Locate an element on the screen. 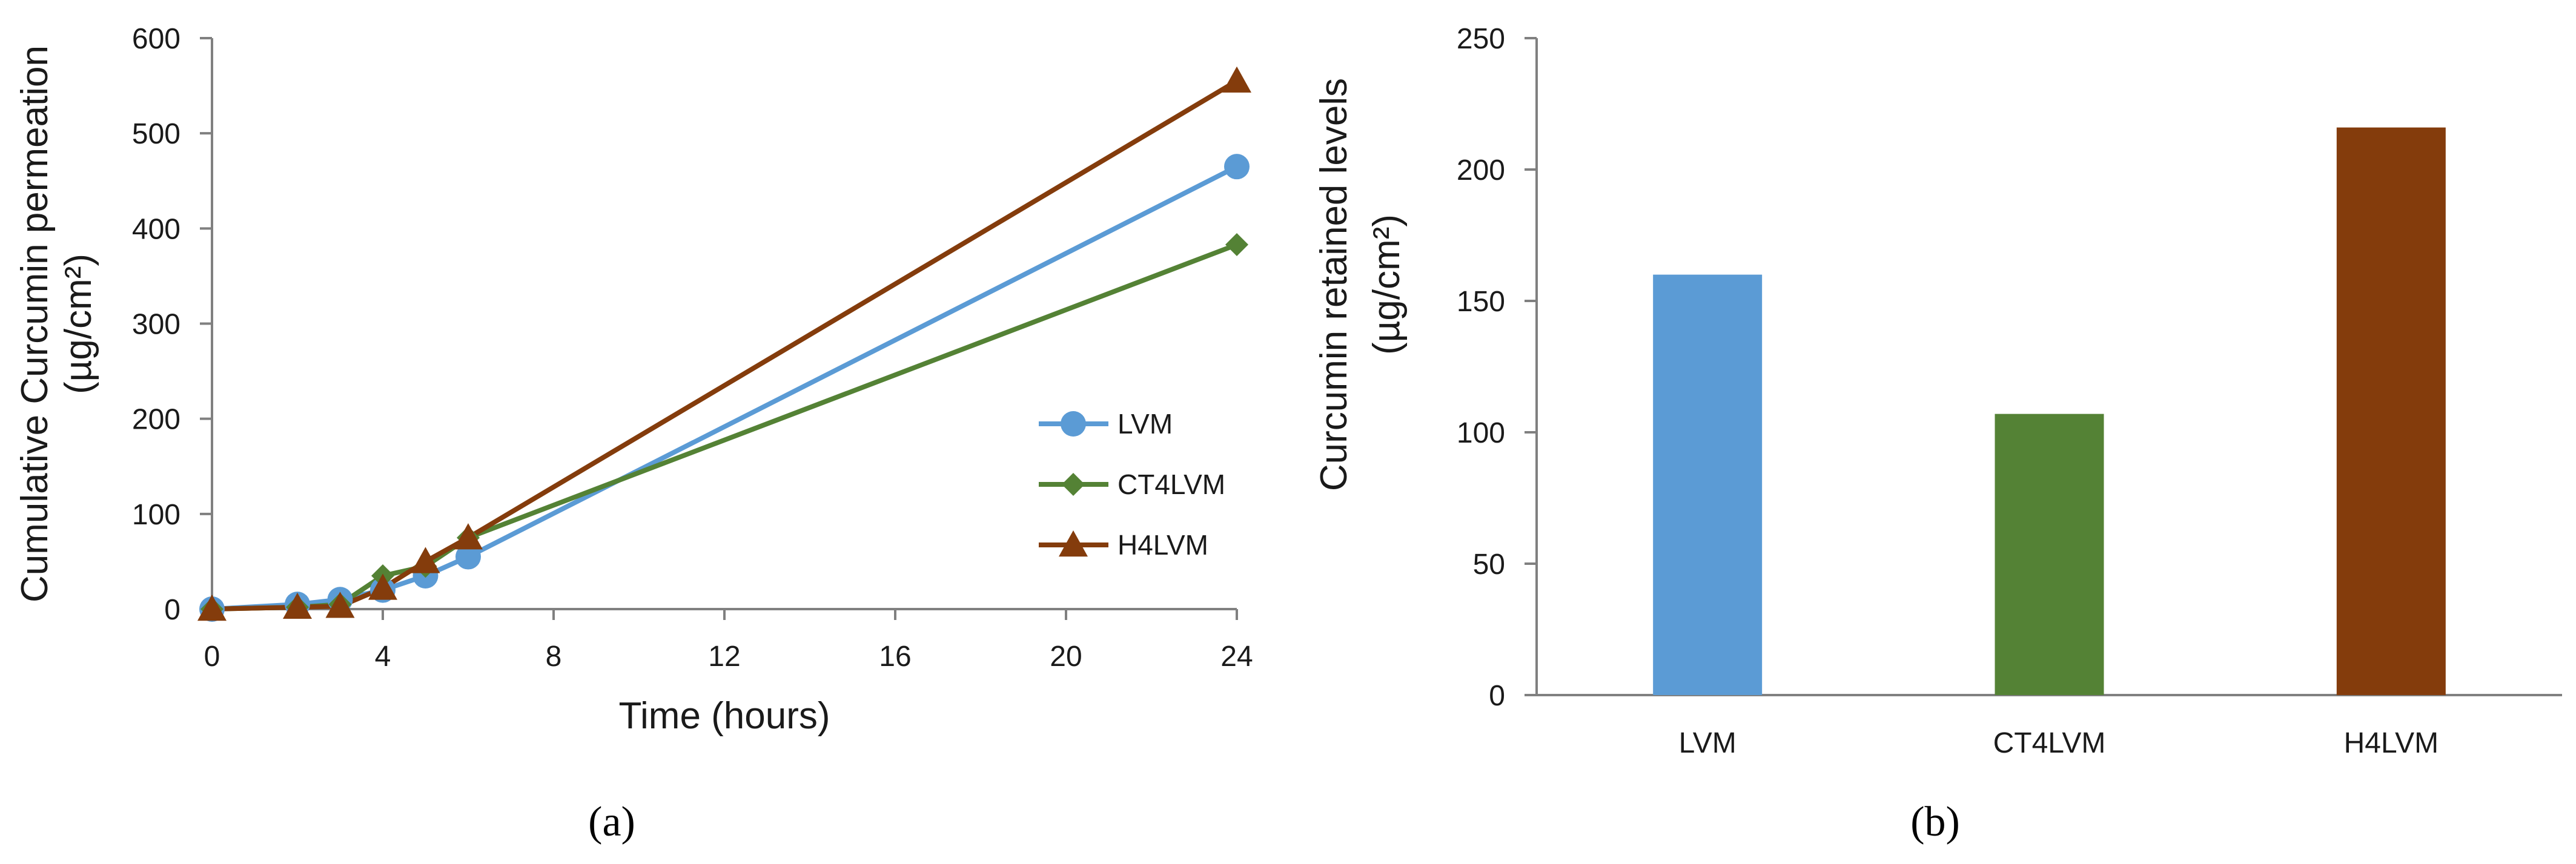  bar-ct4lvm is located at coordinates (2049, 554).